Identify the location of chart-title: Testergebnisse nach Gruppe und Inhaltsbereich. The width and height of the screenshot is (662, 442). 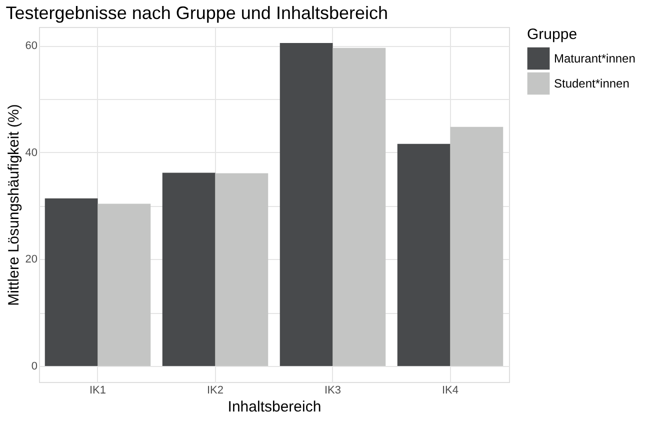
(197, 13).